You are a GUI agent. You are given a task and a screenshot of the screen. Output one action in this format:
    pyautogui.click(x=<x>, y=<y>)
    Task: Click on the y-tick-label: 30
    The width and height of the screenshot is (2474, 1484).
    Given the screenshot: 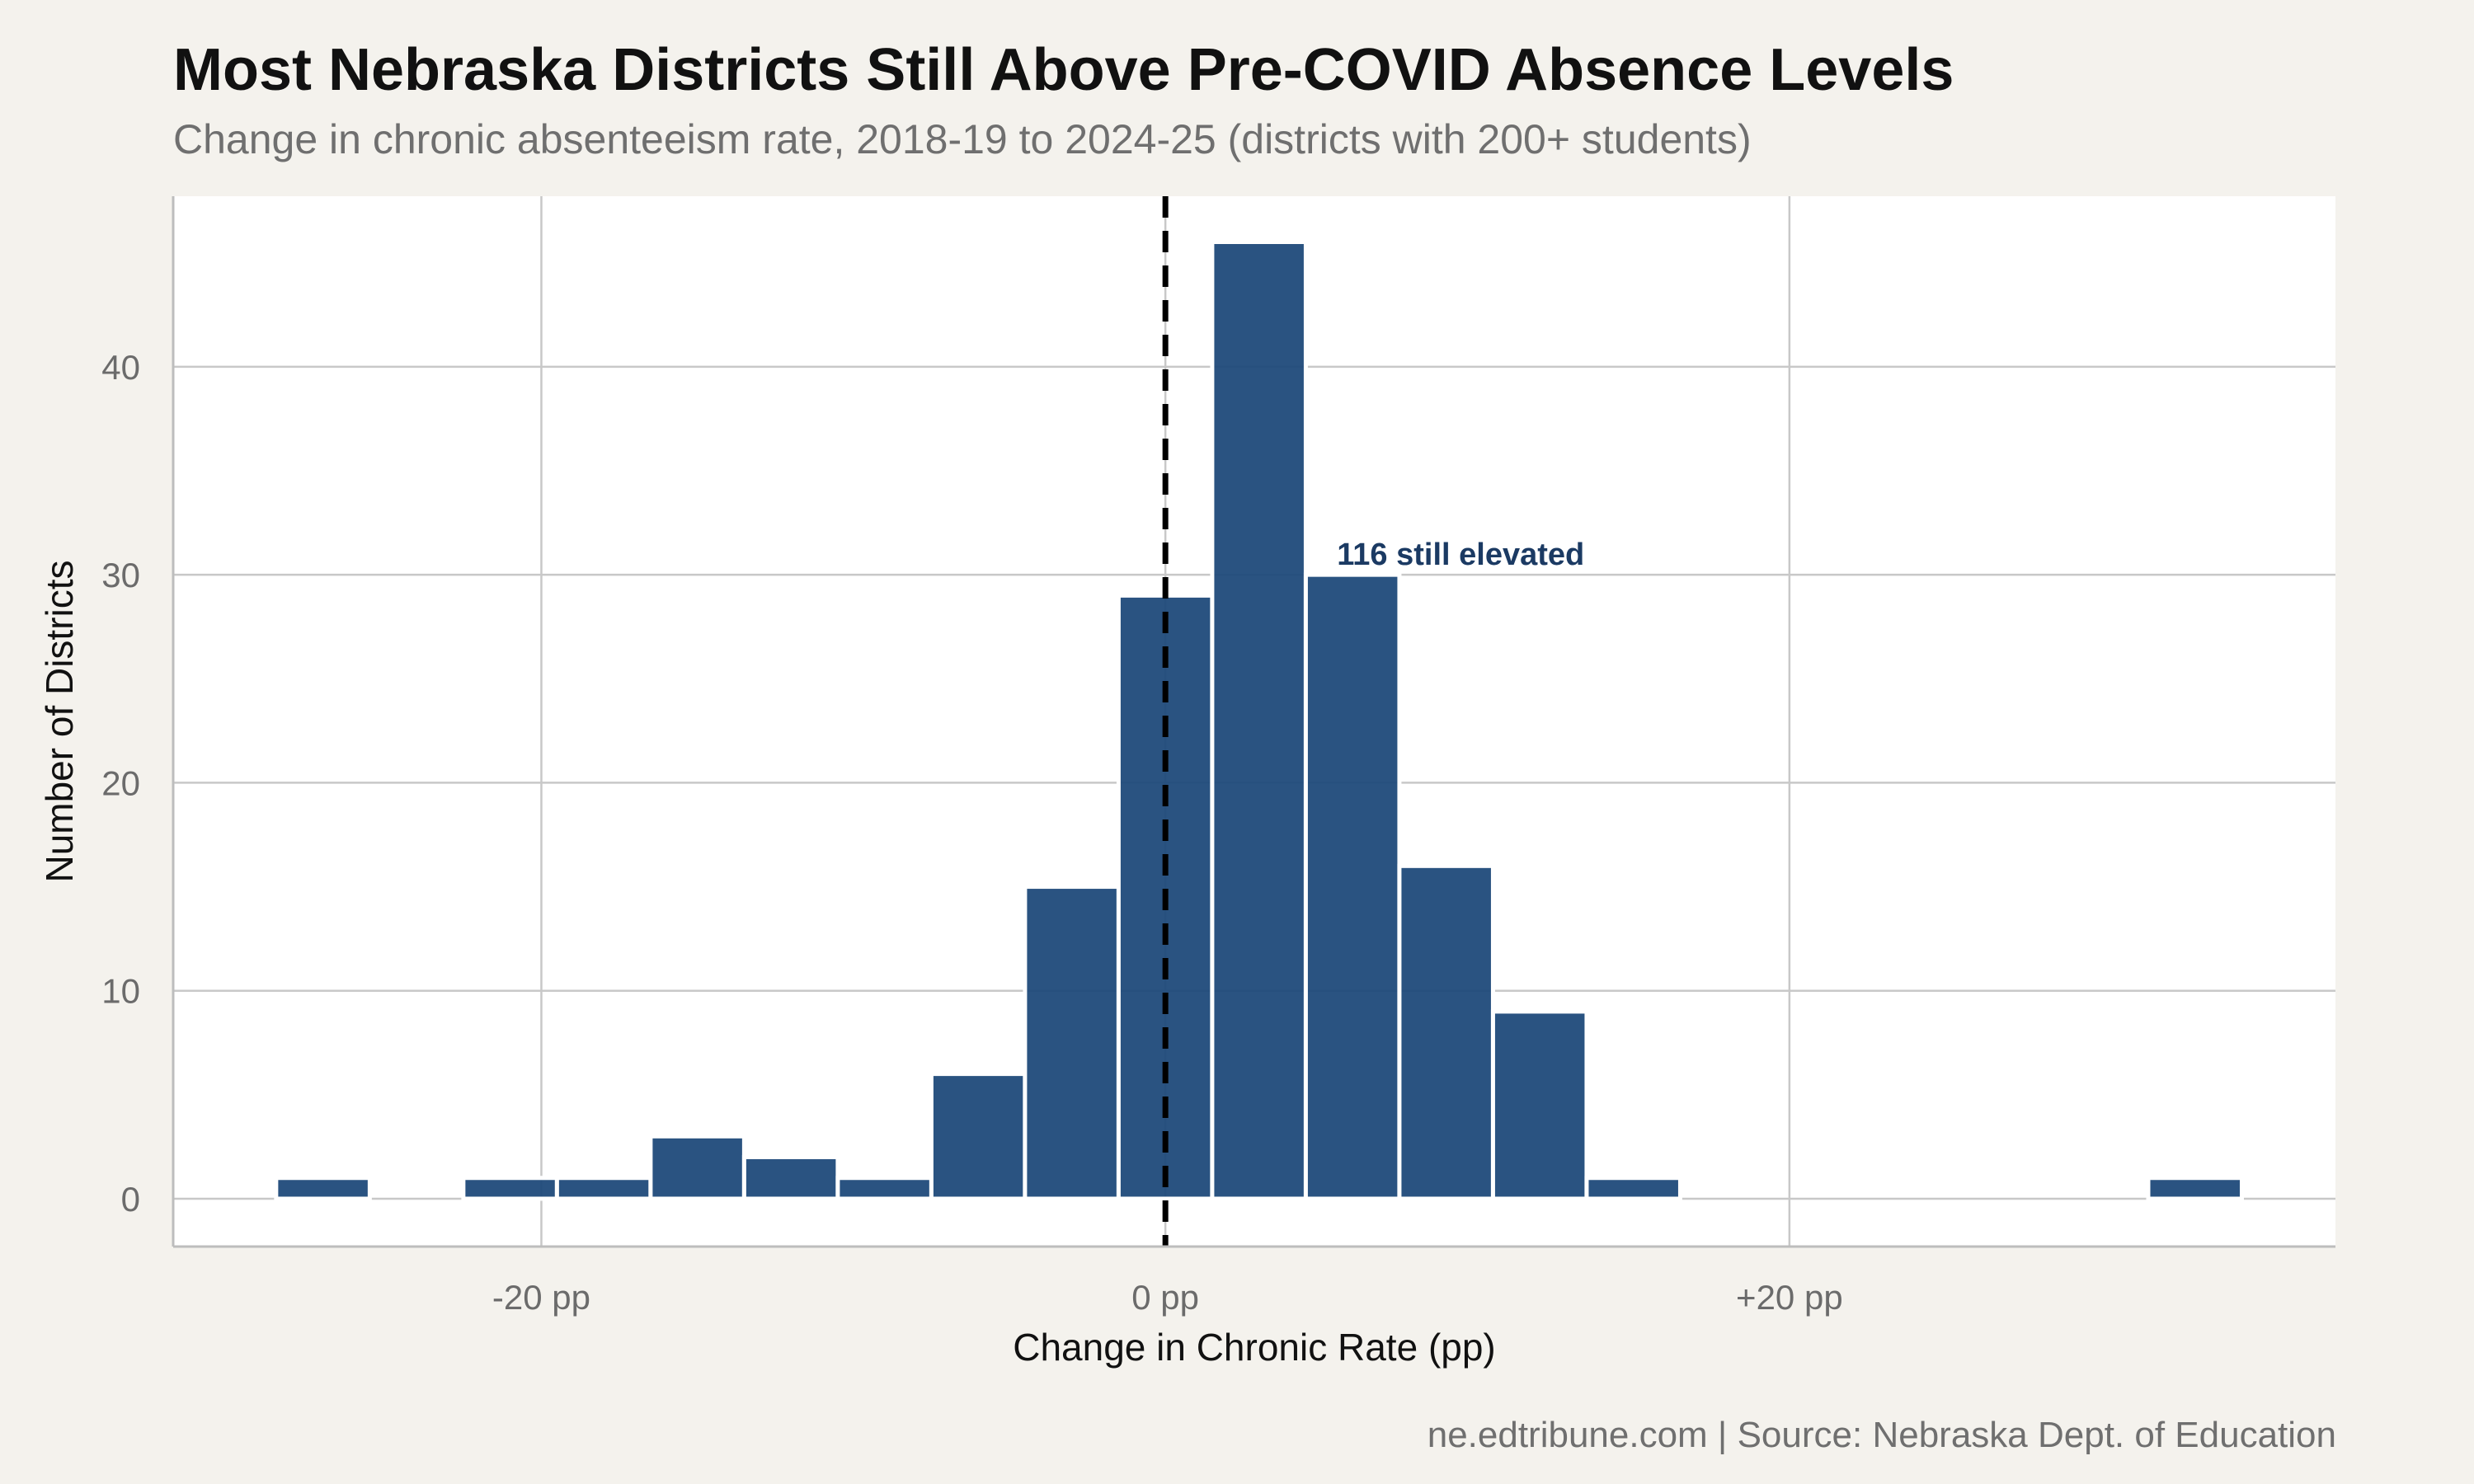 What is the action you would take?
    pyautogui.click(x=120, y=575)
    